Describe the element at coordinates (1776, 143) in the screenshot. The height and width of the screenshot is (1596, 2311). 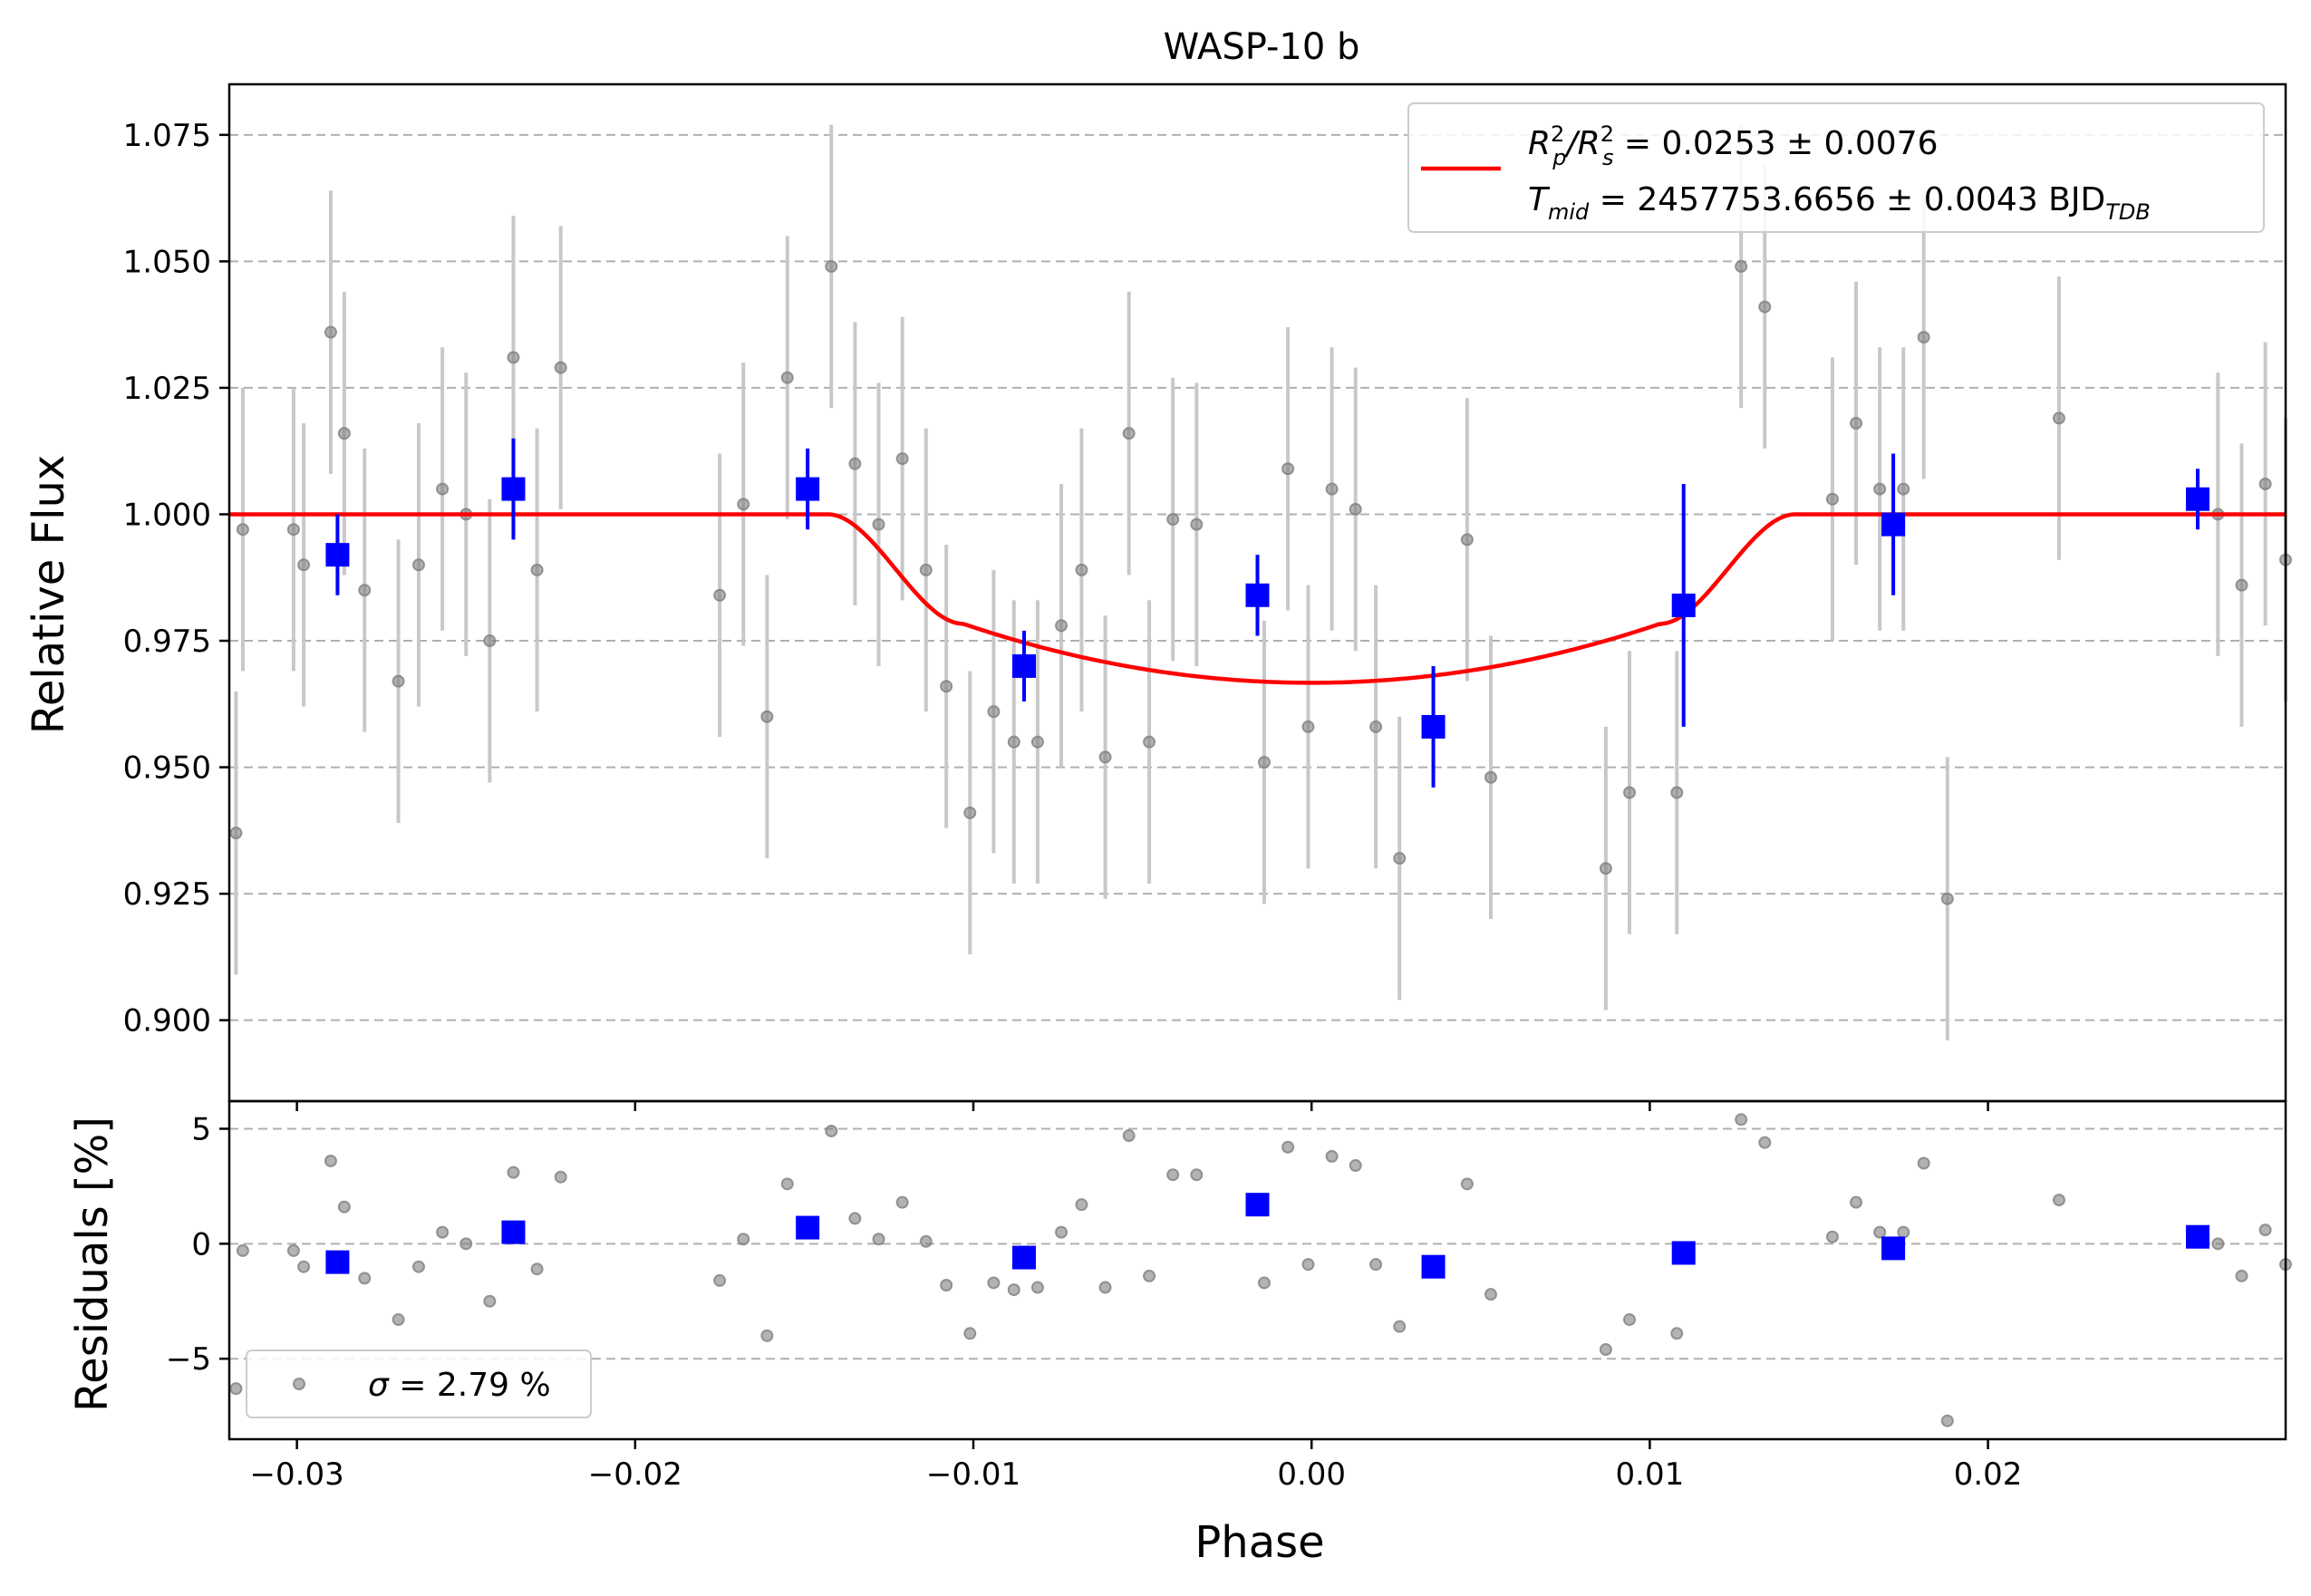
I see `legend-rp-rs-value: = 0.0253 ± 0.0076` at that location.